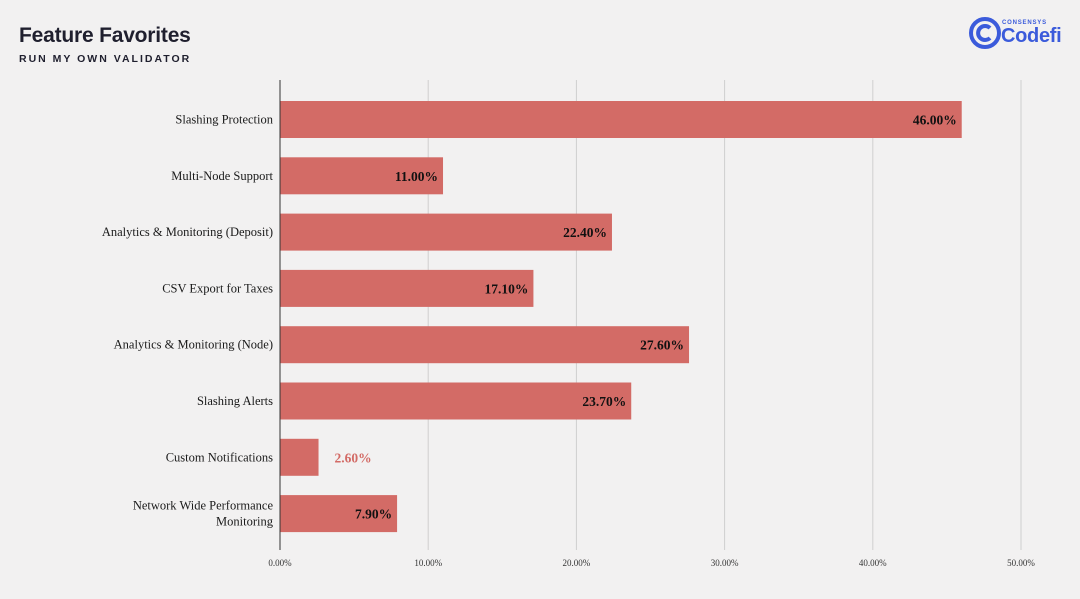 The image size is (1080, 599). What do you see at coordinates (985, 33) in the screenshot?
I see `codefi-logo-icon` at bounding box center [985, 33].